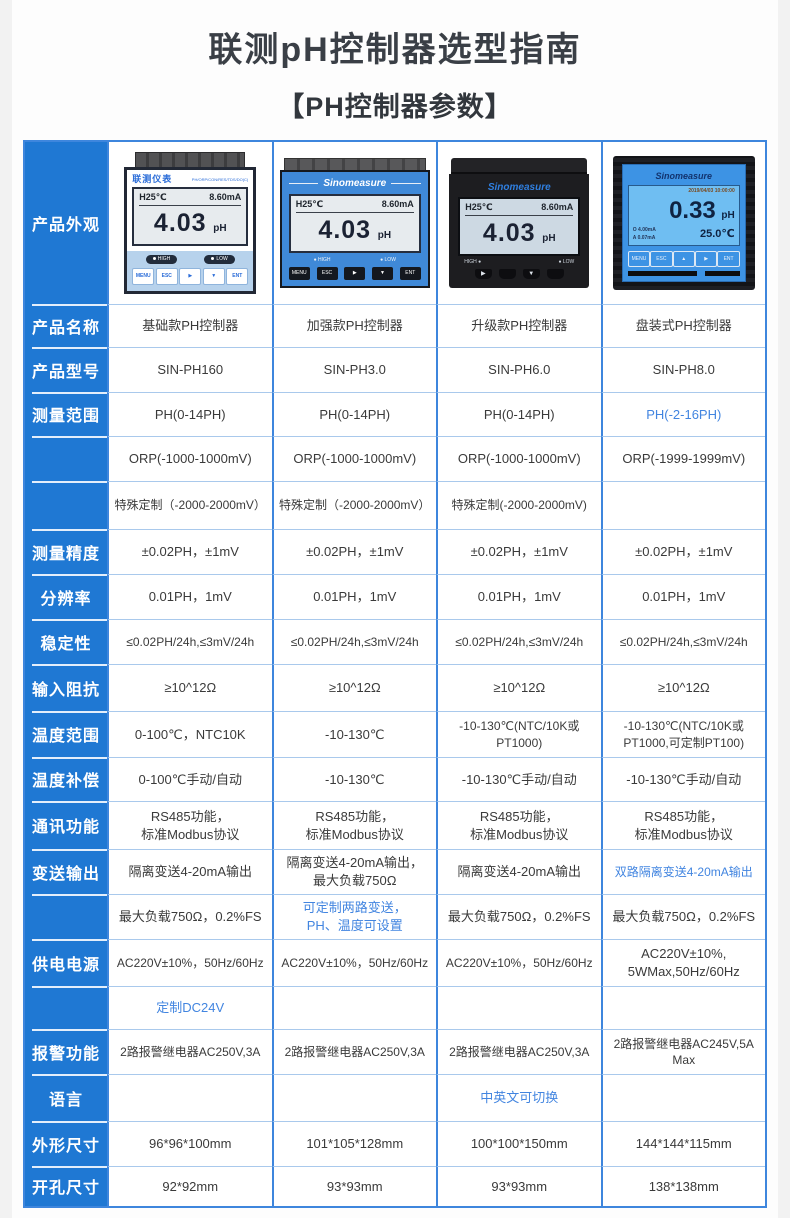 The width and height of the screenshot is (790, 1218). What do you see at coordinates (189, 825) in the screenshot?
I see `spec-cell: RS485功能， 标准Modbus协议` at bounding box center [189, 825].